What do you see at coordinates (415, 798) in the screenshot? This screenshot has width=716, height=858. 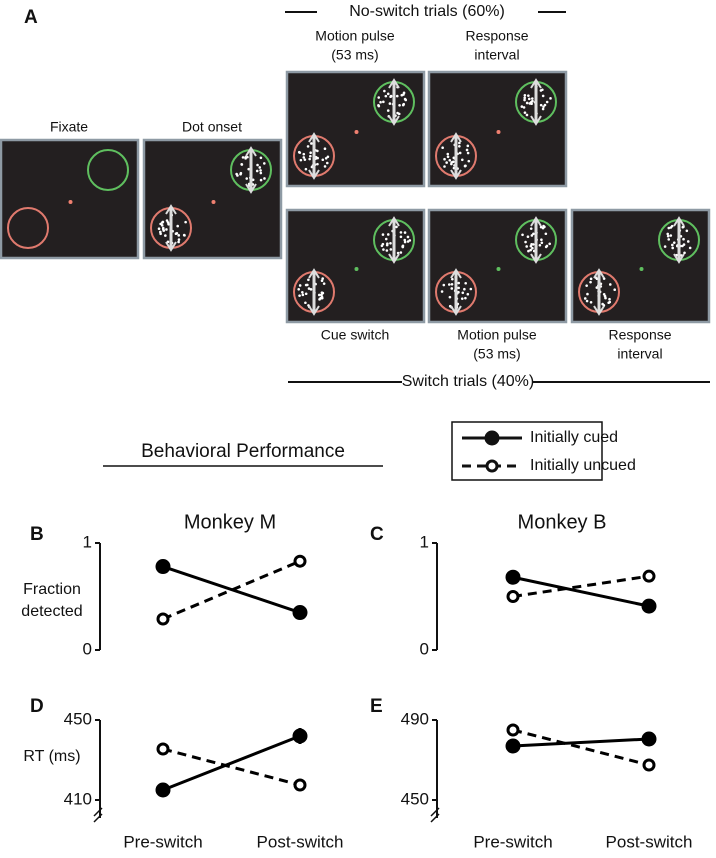 I see `y-tick-label: 450` at bounding box center [415, 798].